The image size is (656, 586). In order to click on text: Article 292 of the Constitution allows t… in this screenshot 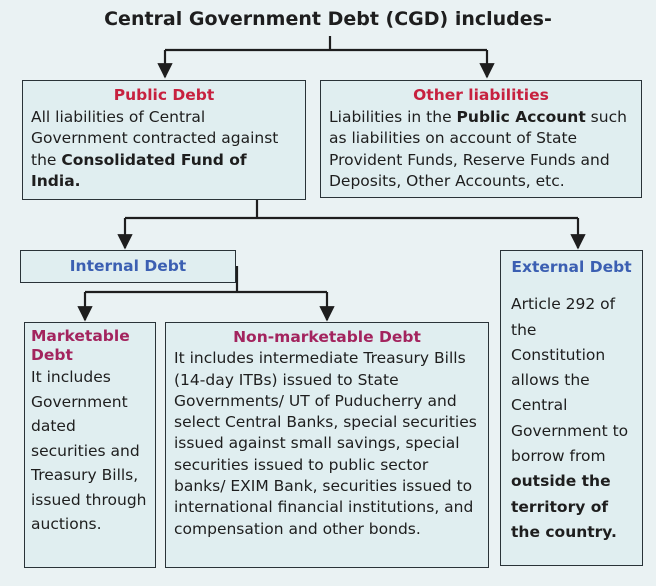, I will do `click(570, 380)`.